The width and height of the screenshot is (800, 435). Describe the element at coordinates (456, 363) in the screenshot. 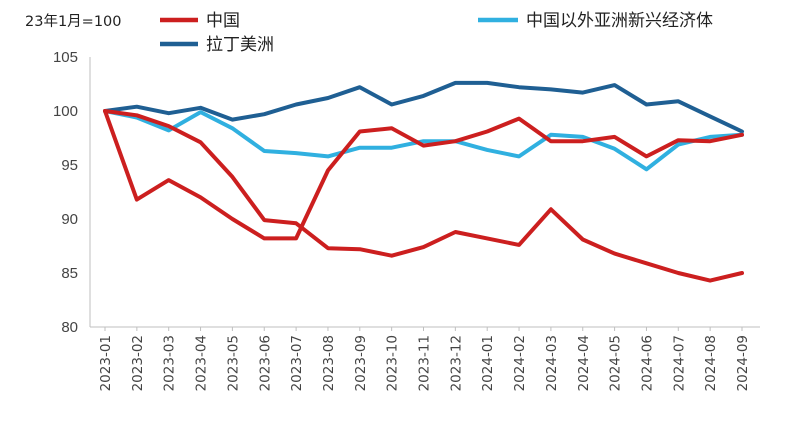

I see `x-tick-label: 2023-12` at that location.